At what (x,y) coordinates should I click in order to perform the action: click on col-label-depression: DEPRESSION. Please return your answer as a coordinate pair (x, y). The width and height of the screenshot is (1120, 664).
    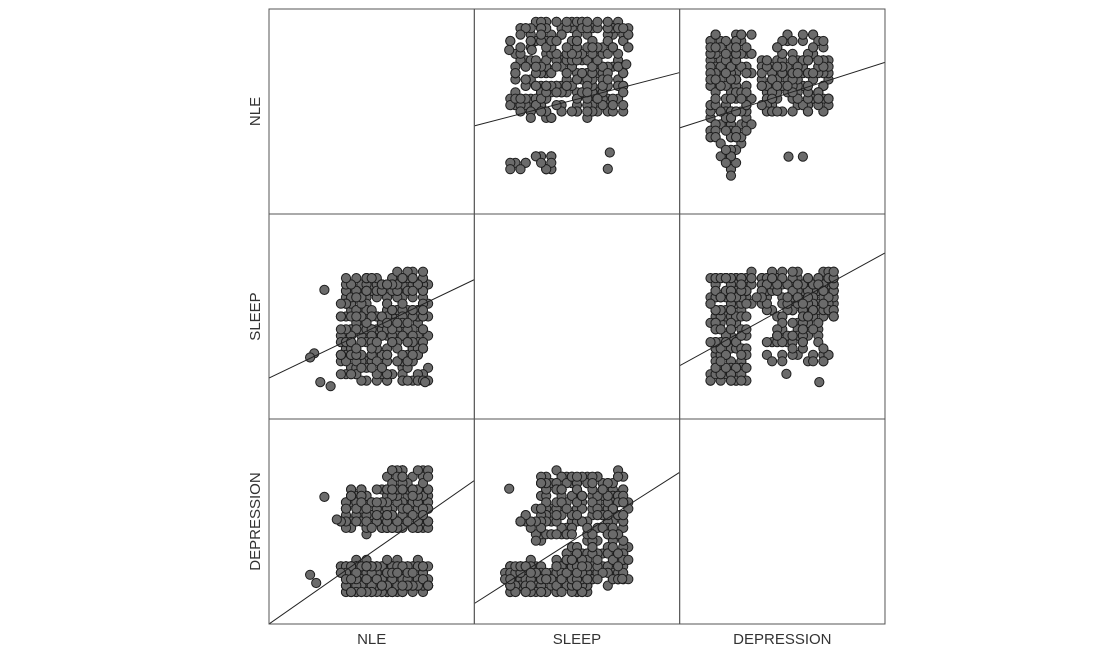
    Looking at the image, I should click on (782, 639).